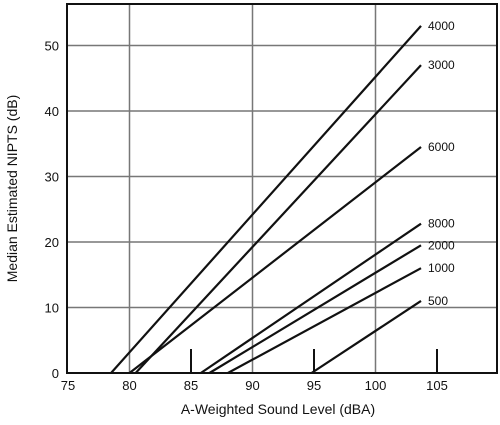 The height and width of the screenshot is (425, 500). Describe the element at coordinates (441, 65) in the screenshot. I see `series-label-3000: 3000` at that location.